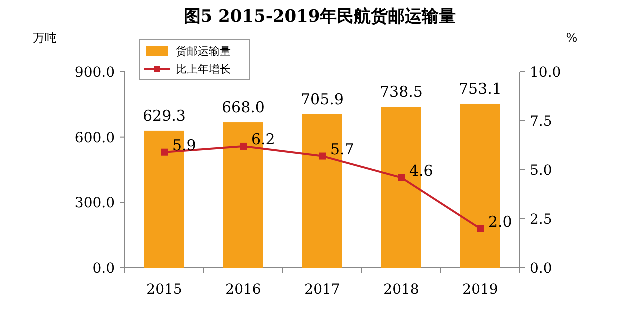 This screenshot has width=640, height=322. I want to click on x-tick-label: 2015, so click(164, 290).